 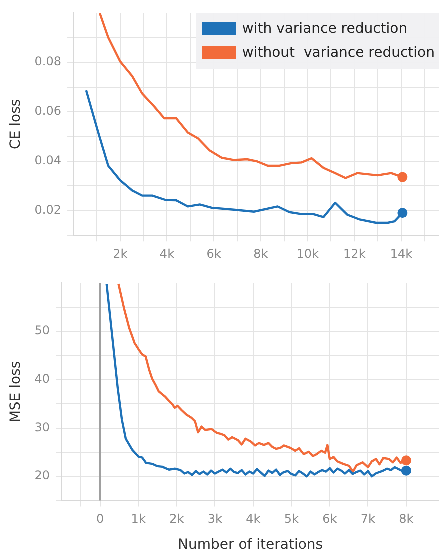 What do you see at coordinates (48, 61) in the screenshot?
I see `y-tick-label: 0.08` at bounding box center [48, 61].